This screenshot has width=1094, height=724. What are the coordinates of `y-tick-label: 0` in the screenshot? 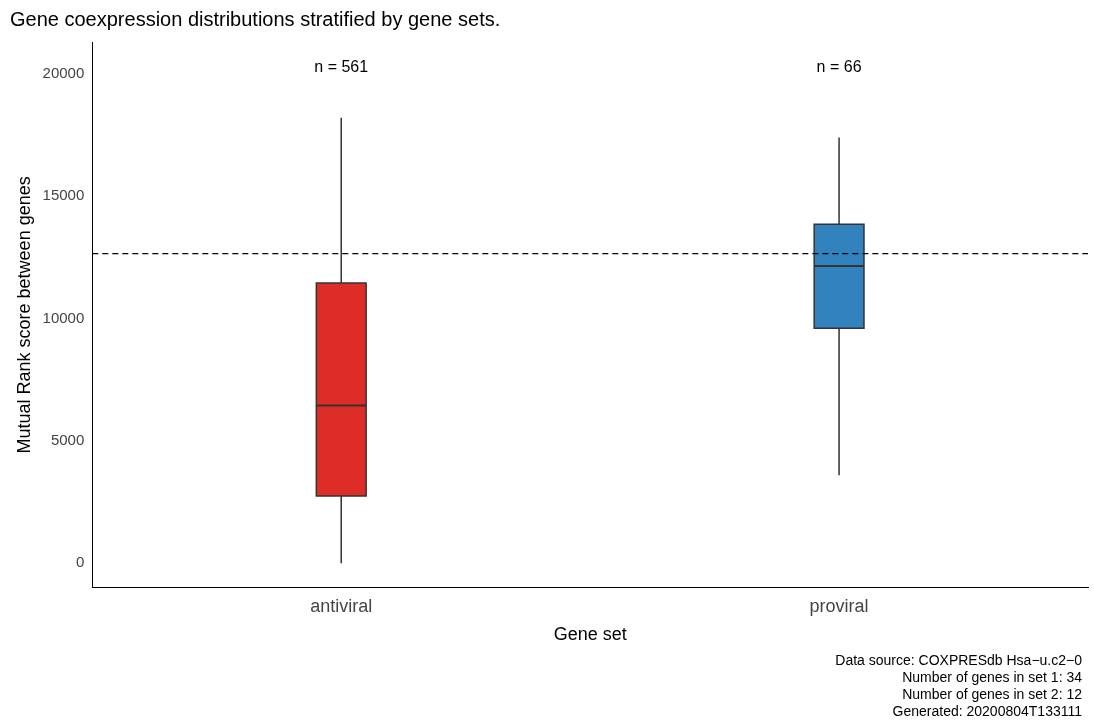 It's located at (80, 562).